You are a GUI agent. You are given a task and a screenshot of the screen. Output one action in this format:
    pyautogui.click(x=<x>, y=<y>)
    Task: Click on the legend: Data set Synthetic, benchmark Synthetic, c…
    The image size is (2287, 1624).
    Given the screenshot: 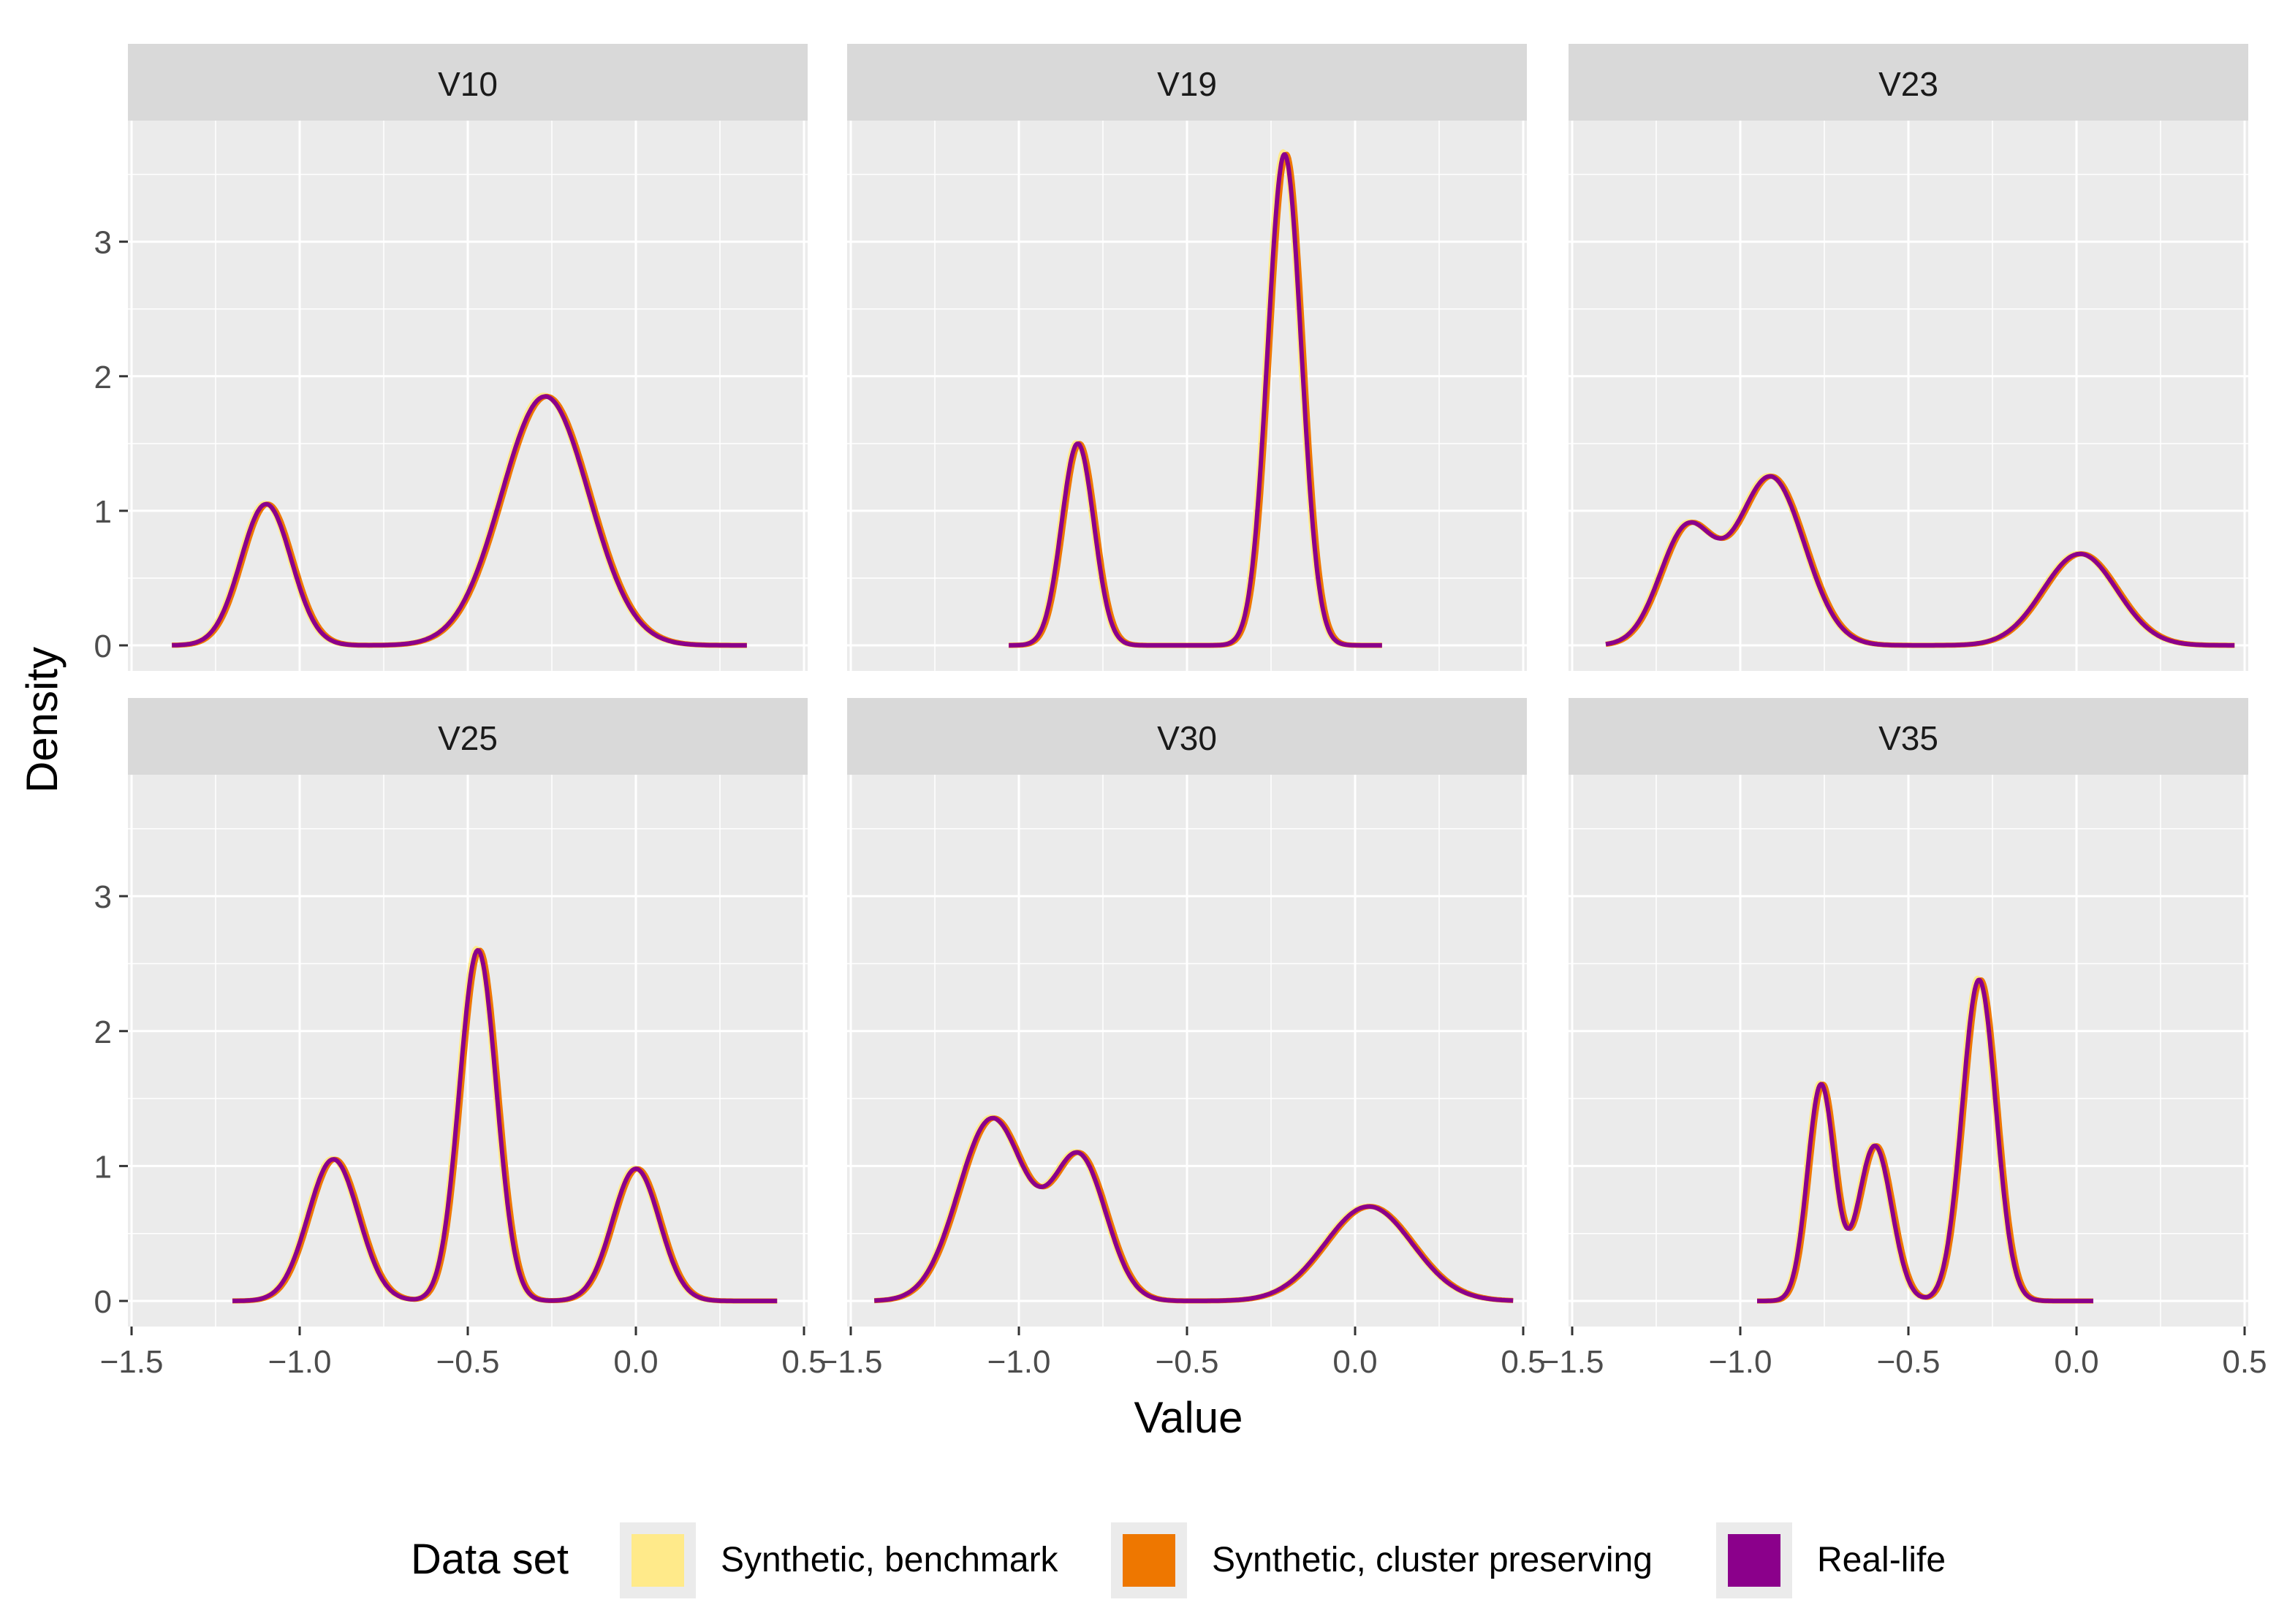 What is the action you would take?
    pyautogui.click(x=1178, y=1560)
    